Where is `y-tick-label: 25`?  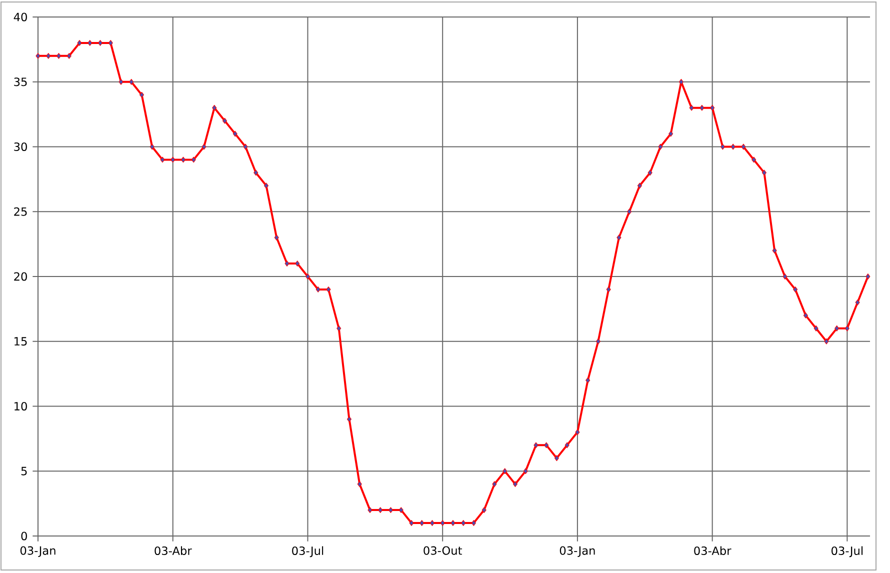
y-tick-label: 25 is located at coordinates (20, 211).